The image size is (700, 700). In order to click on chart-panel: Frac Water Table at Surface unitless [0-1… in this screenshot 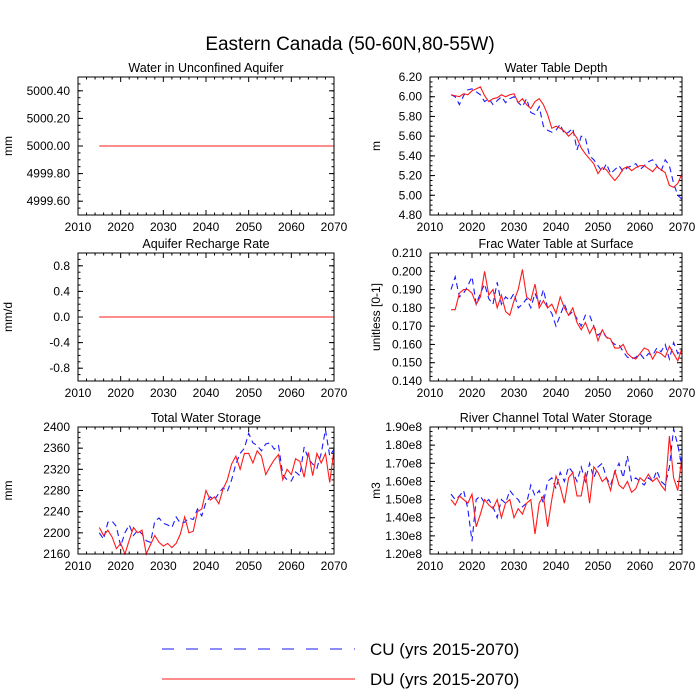, I will do `click(532, 318)`.